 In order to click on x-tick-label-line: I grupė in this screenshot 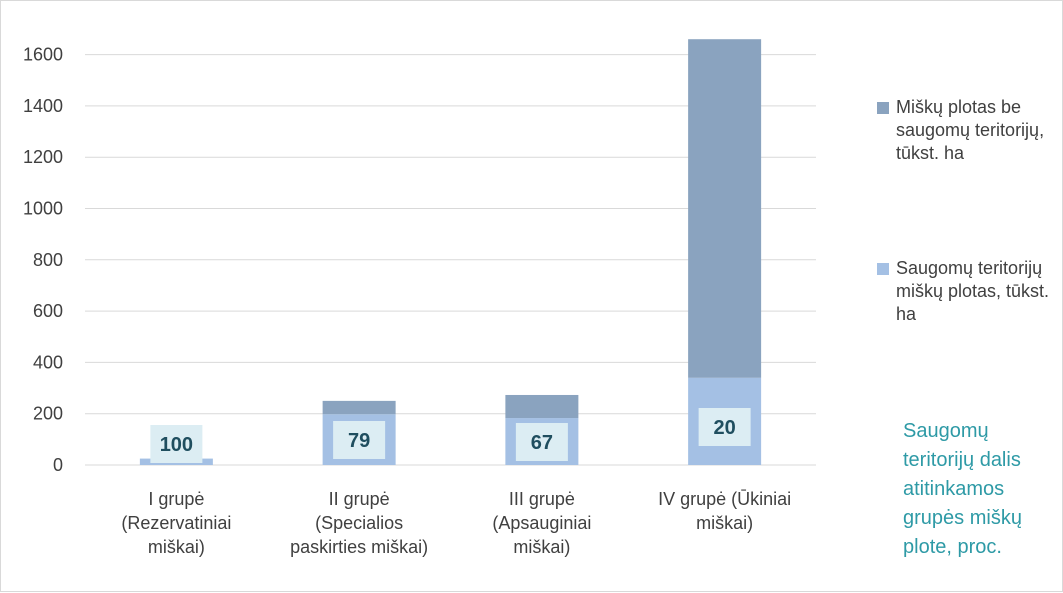, I will do `click(176, 499)`.